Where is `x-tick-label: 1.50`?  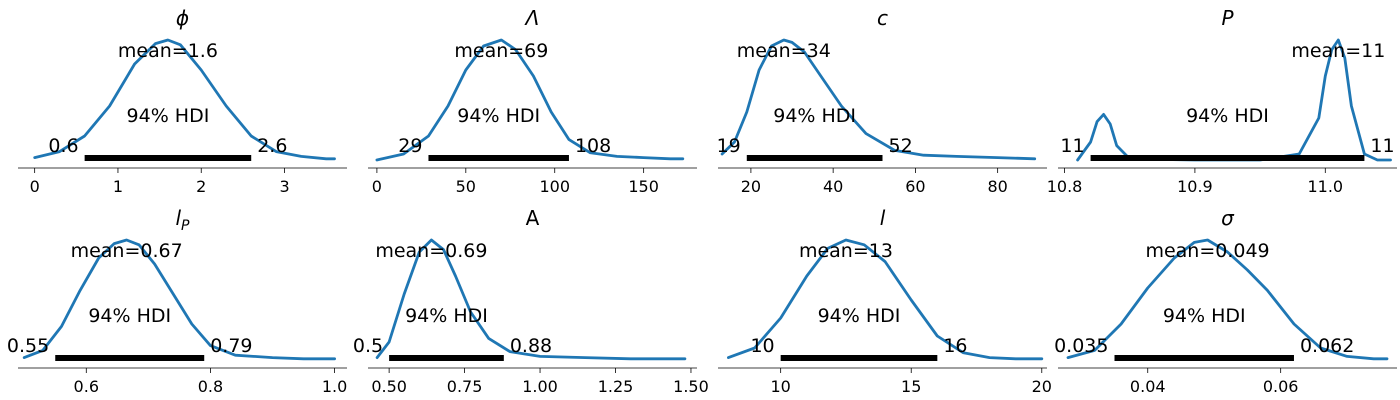
x-tick-label: 1.50 is located at coordinates (691, 386).